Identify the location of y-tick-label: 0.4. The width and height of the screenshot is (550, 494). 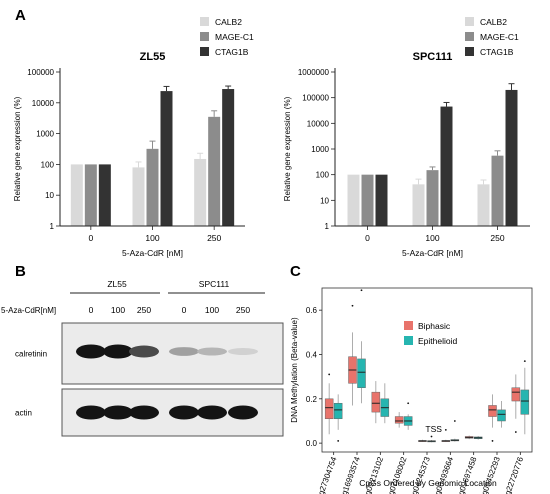
(312, 354).